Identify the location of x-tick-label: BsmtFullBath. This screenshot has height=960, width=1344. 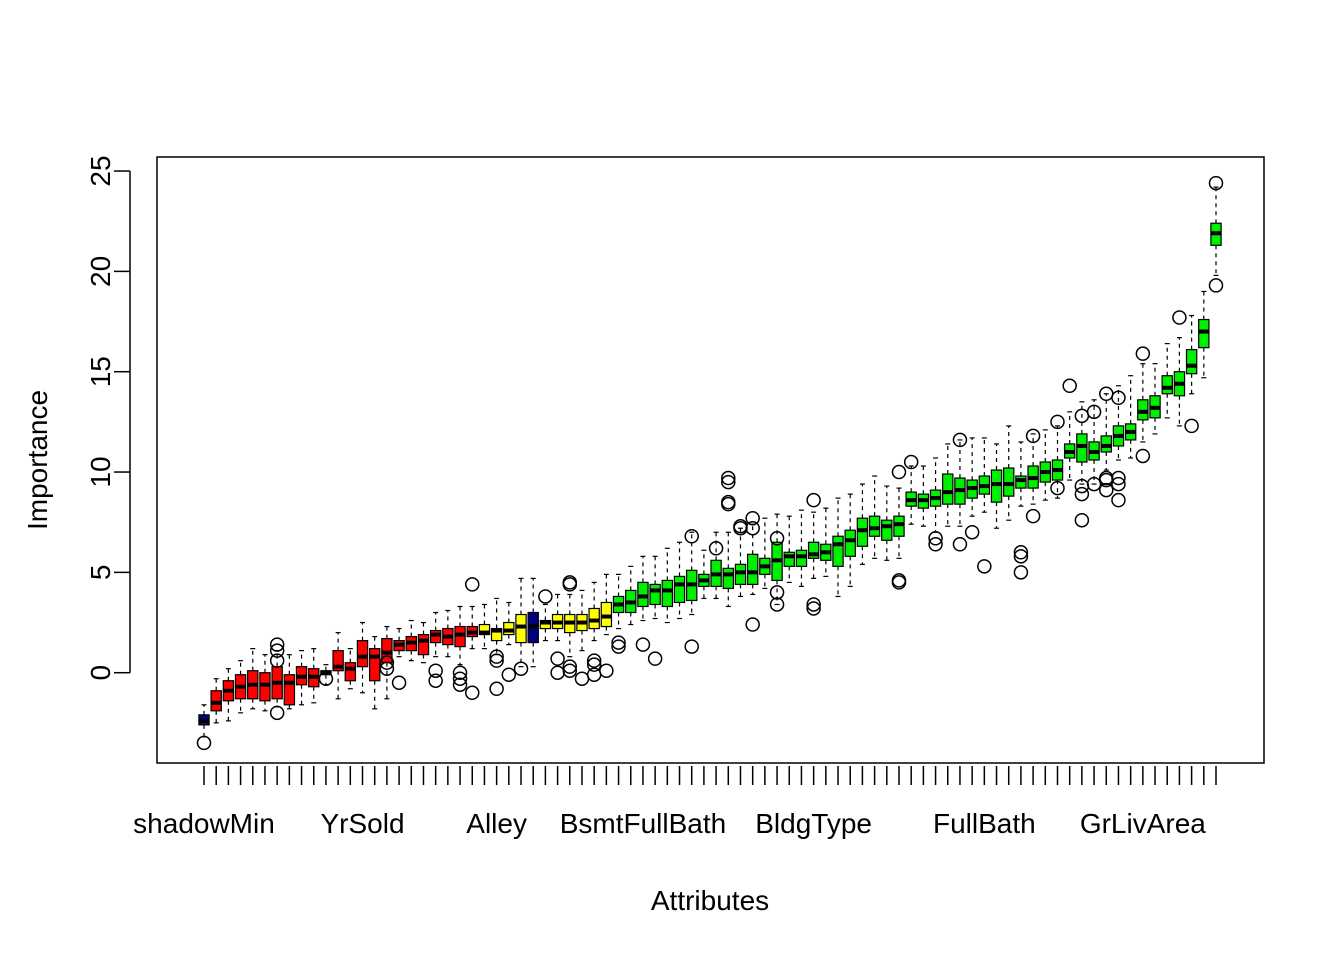
(643, 823).